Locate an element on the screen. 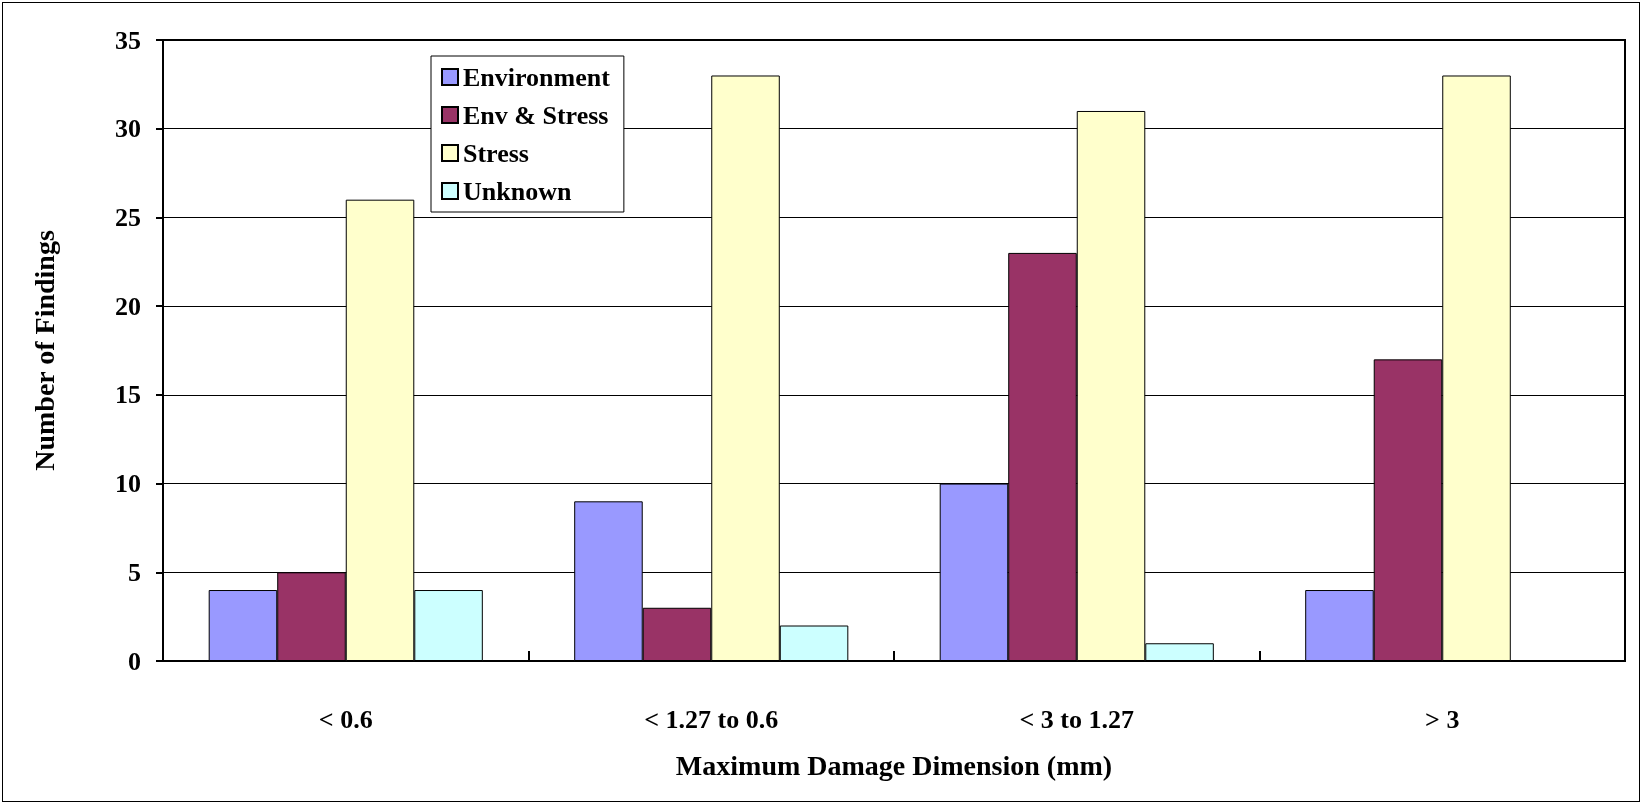 Image resolution: width=1644 pixels, height=806 pixels. legend-label: Env & Stress is located at coordinates (536, 115).